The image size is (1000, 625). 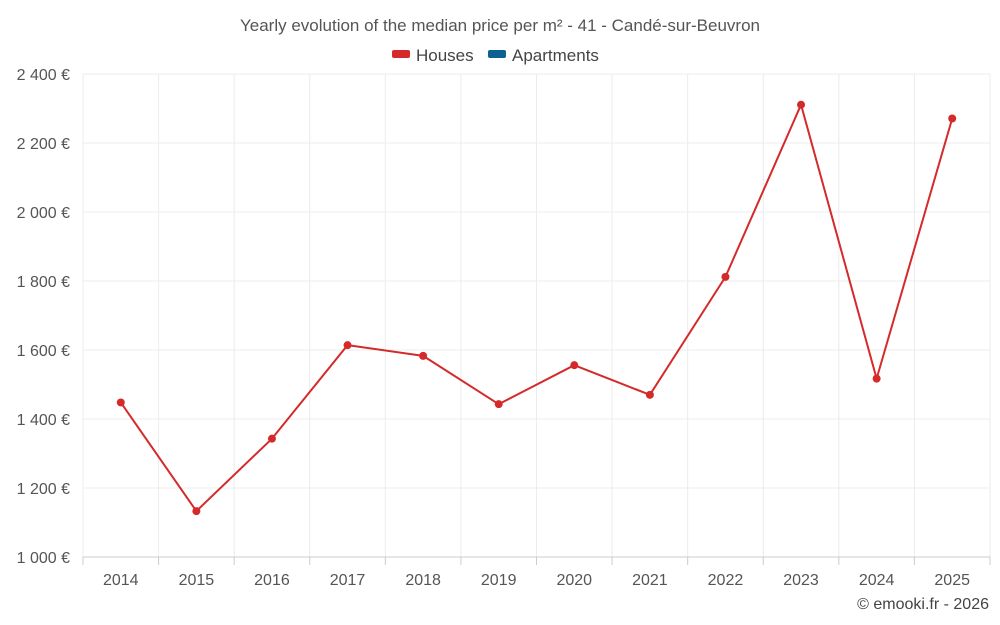 I want to click on legend-label-houses: Houses, so click(x=445, y=55).